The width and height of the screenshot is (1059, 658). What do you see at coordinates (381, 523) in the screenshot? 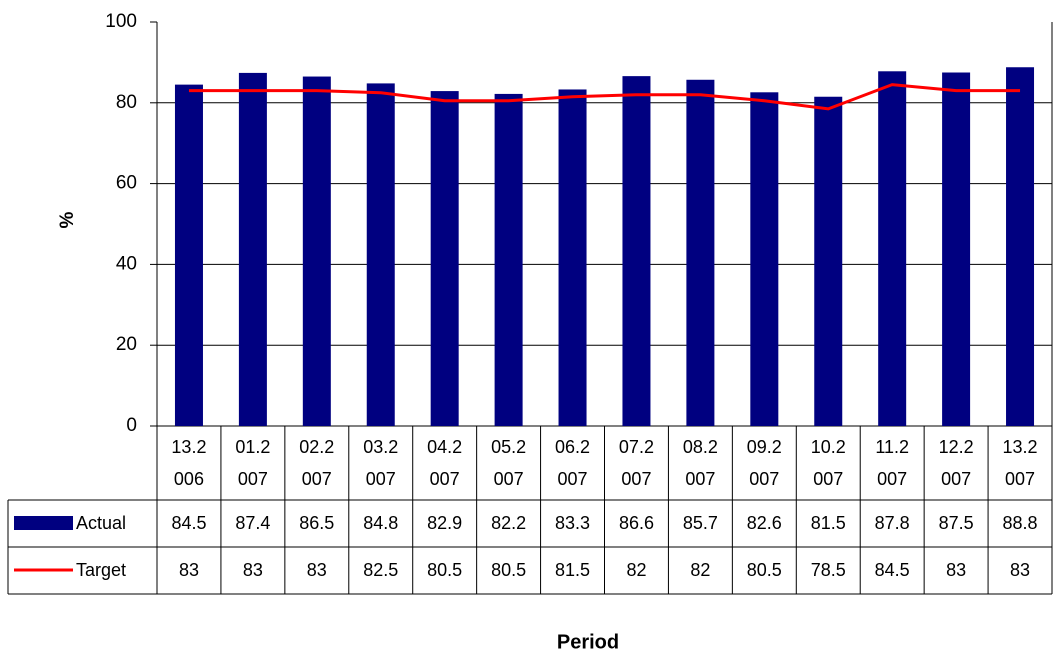
I see `table-value: 84.8` at bounding box center [381, 523].